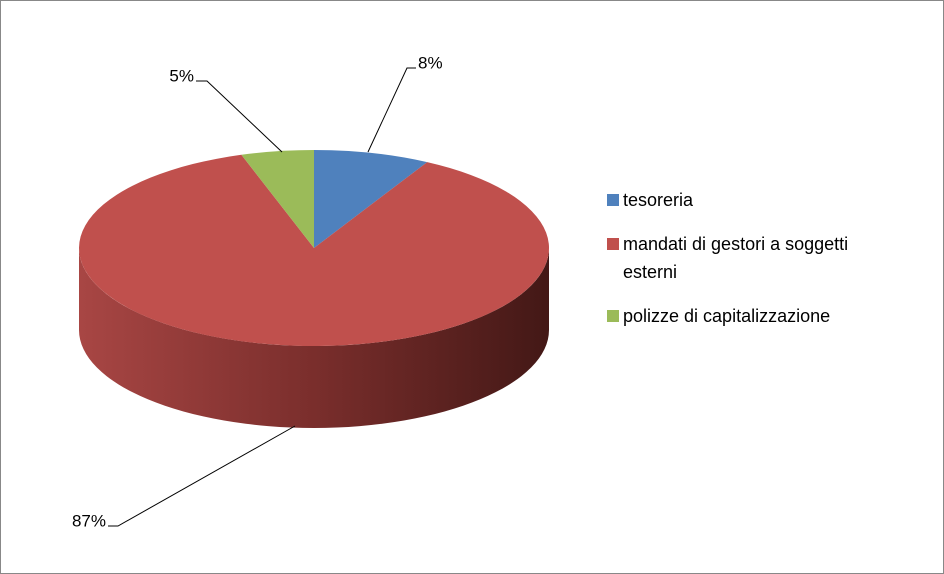 The height and width of the screenshot is (574, 944). I want to click on legend-label: mandati di gestori a soggetti esterni, so click(736, 258).